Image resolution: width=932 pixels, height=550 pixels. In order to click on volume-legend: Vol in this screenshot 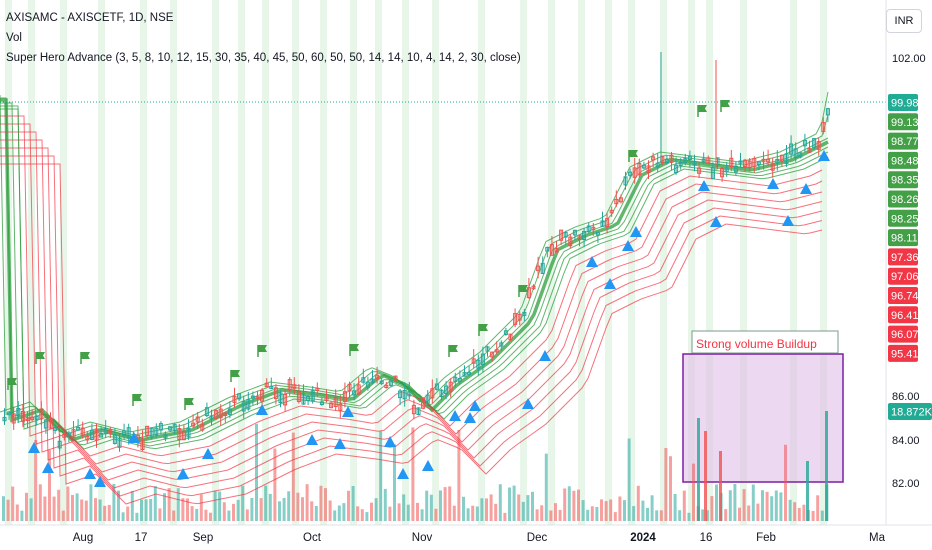, I will do `click(14, 38)`.